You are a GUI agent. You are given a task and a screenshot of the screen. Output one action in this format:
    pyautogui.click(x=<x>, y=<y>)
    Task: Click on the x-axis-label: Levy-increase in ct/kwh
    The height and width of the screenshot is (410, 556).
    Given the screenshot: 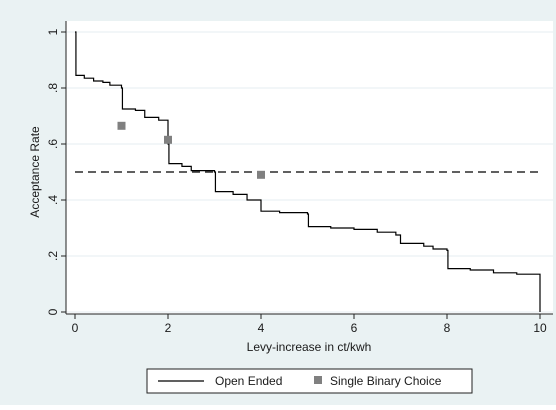 What is the action you would take?
    pyautogui.click(x=309, y=347)
    